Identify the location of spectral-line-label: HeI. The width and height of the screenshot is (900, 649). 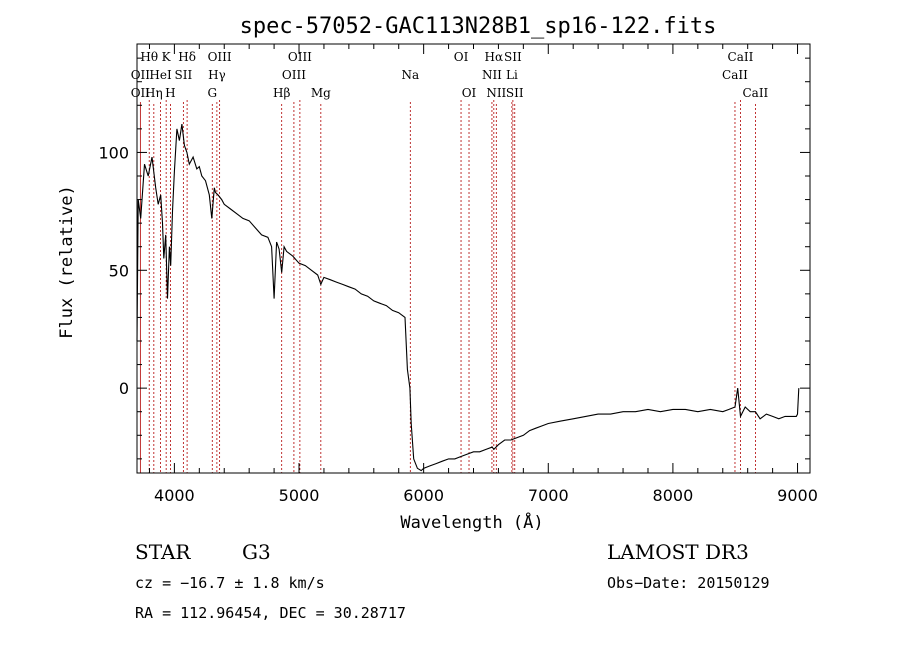
(160, 75).